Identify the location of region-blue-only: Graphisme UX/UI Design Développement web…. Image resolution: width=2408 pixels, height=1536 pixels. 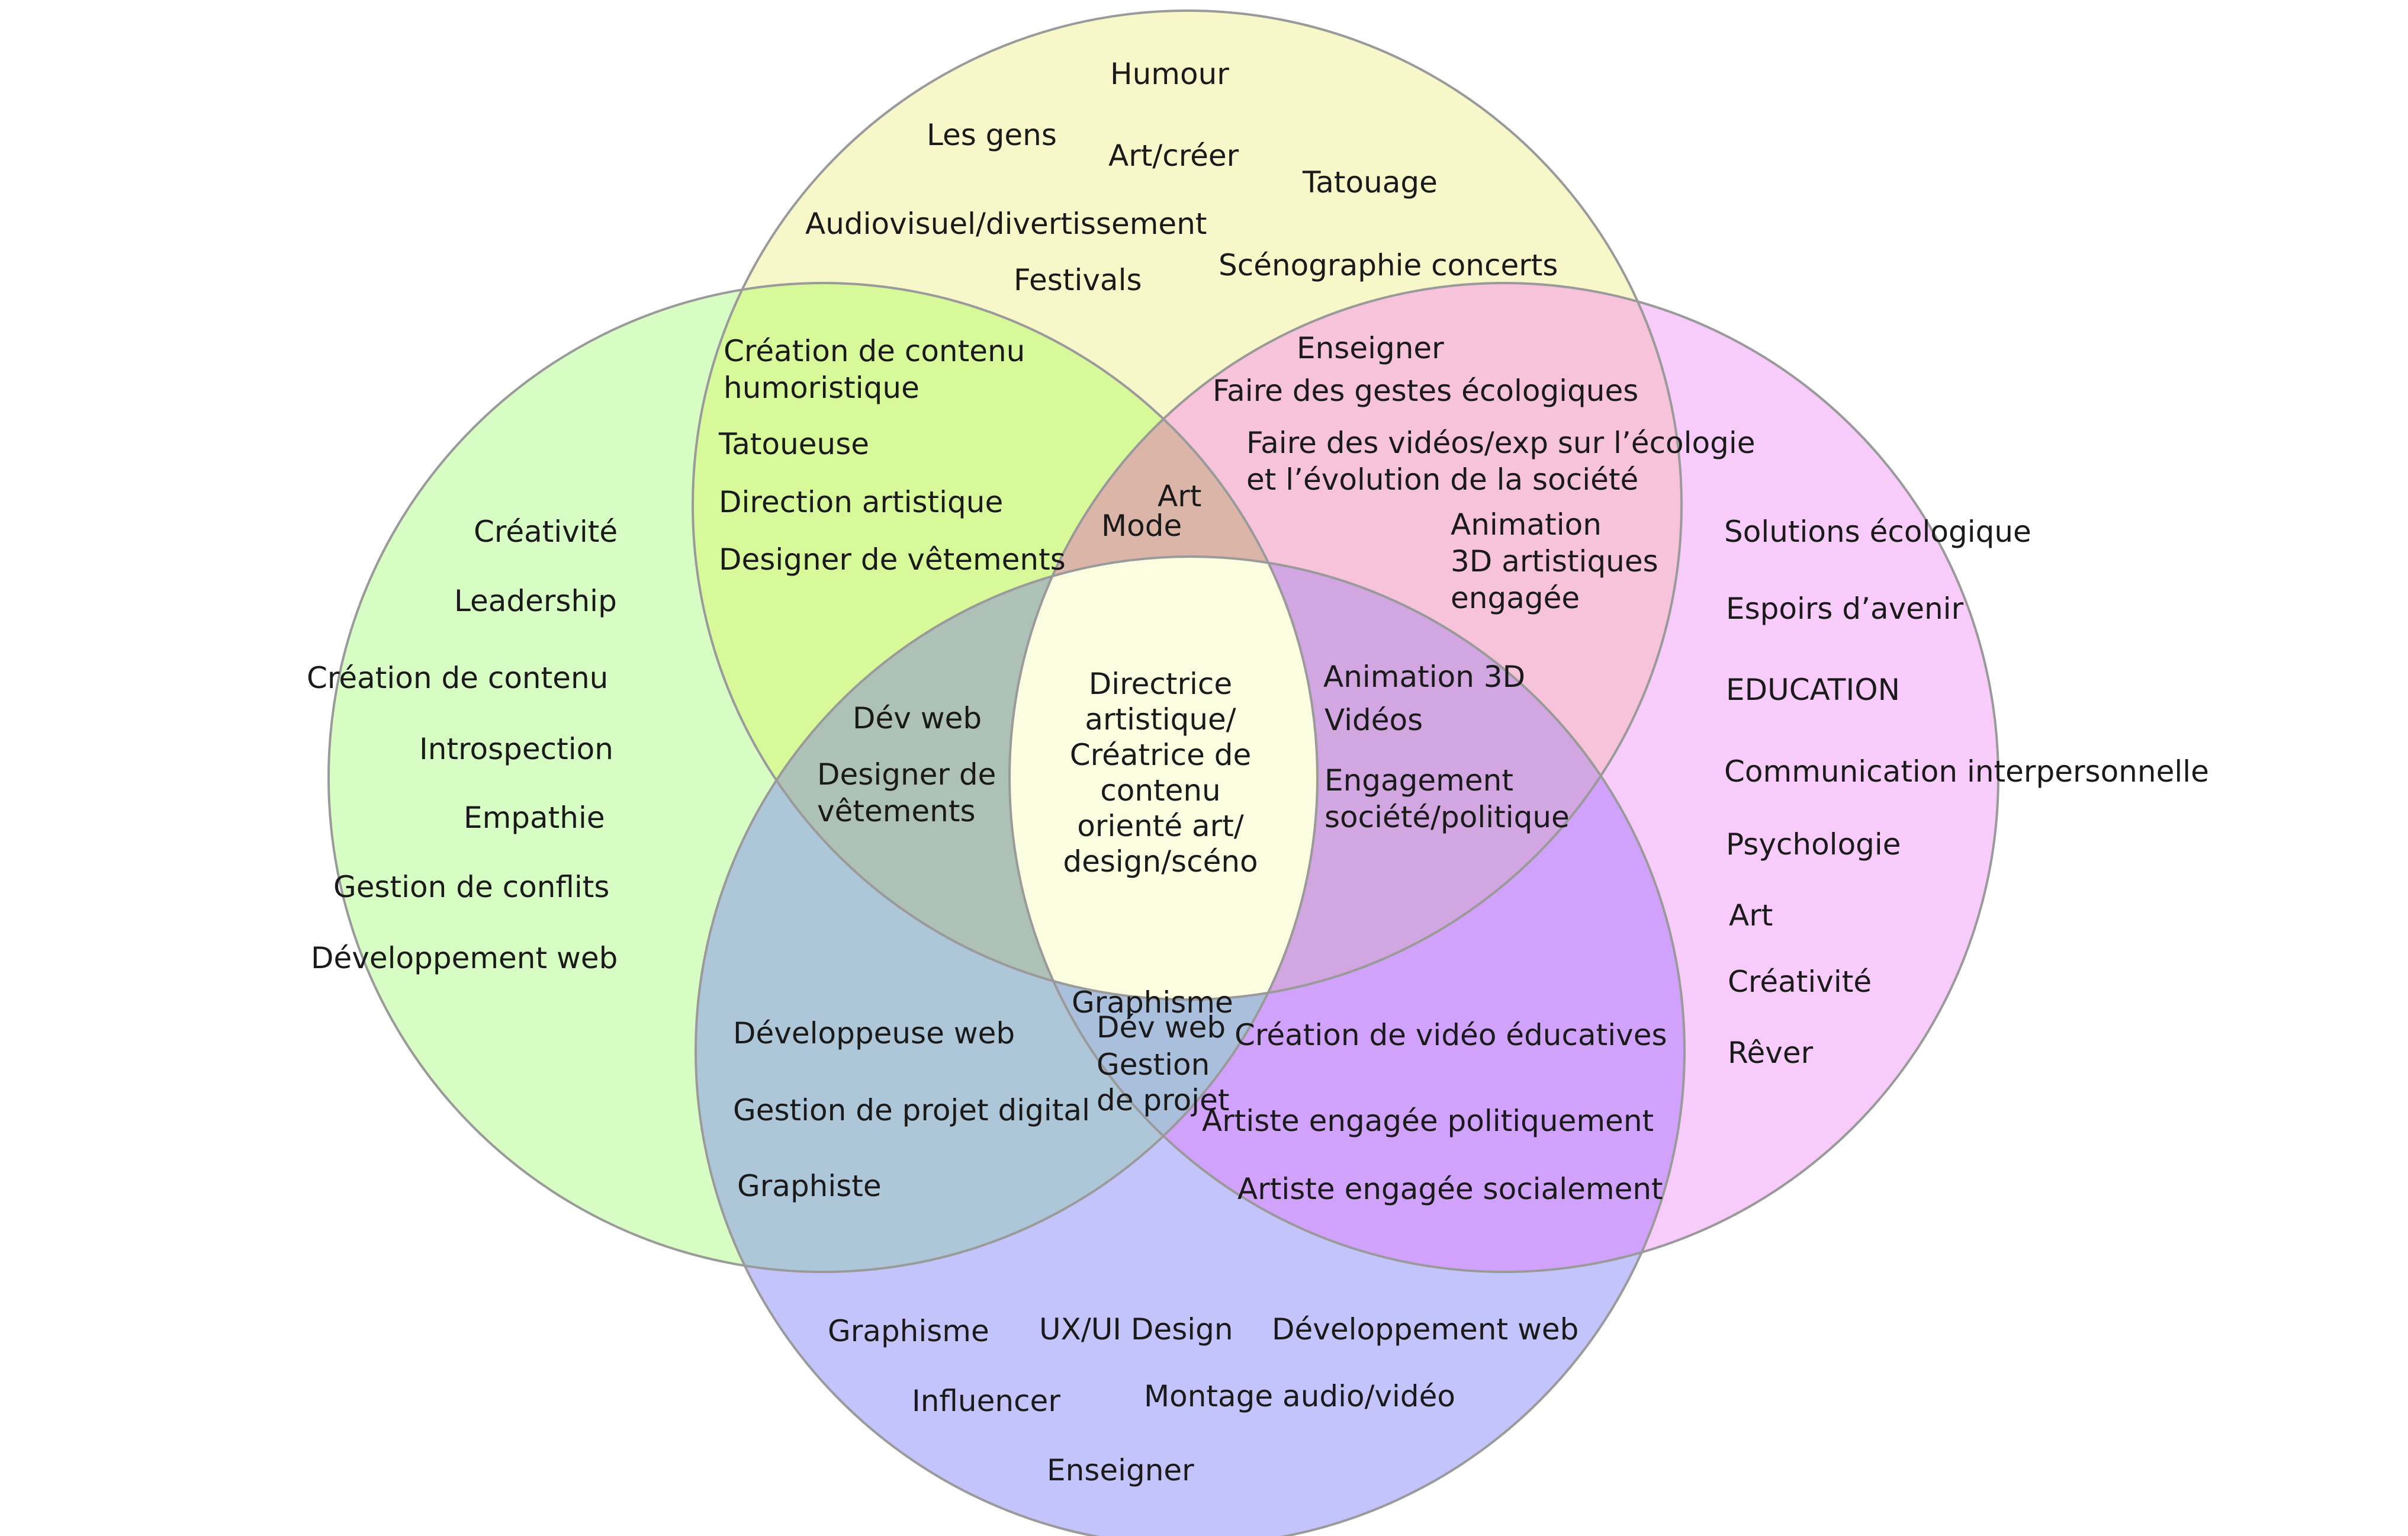
(1203, 1399).